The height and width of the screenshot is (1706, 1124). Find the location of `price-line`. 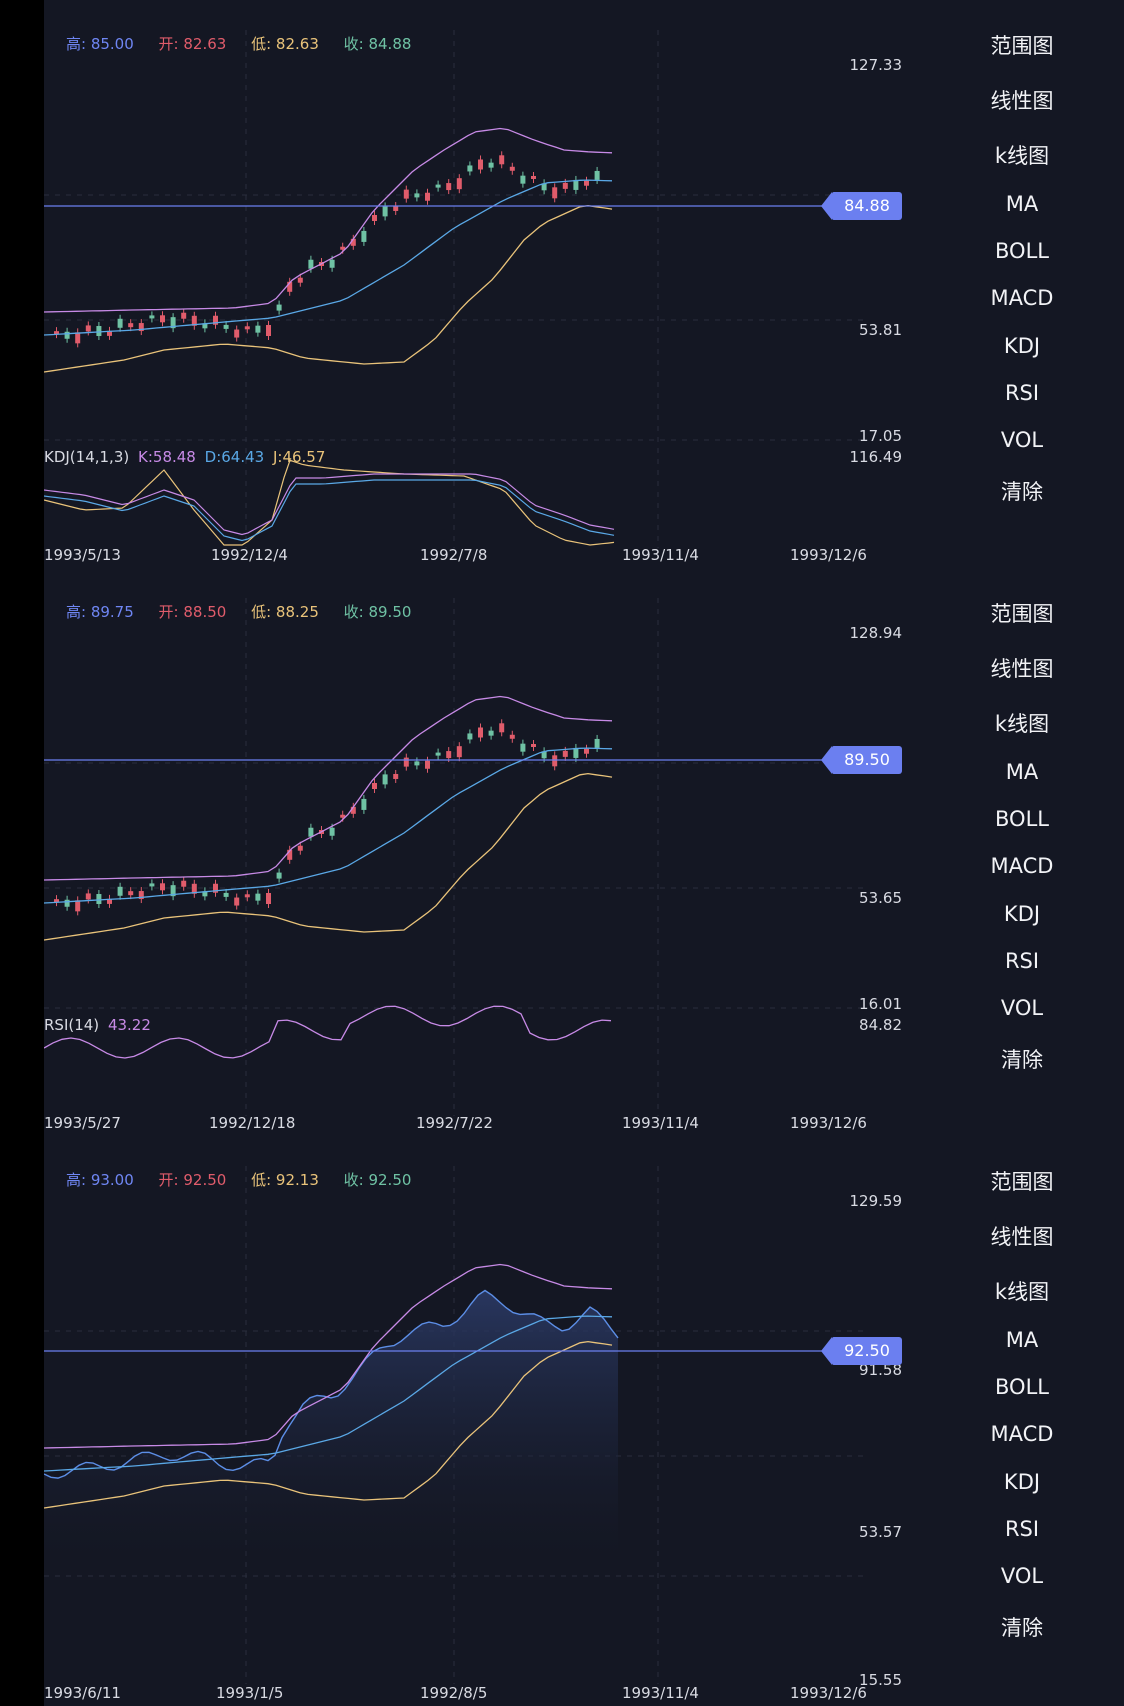

price-line is located at coordinates (331, 1384).